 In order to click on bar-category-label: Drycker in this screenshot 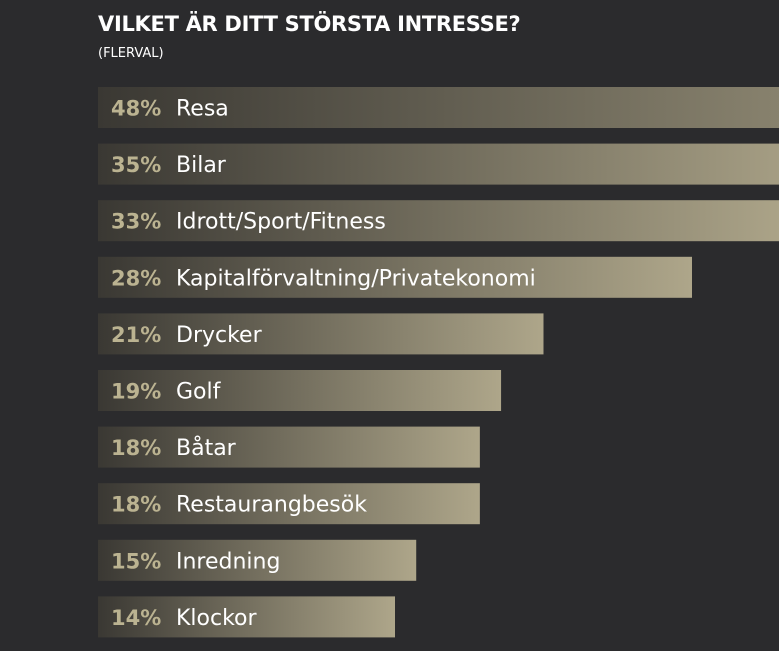, I will do `click(219, 335)`.